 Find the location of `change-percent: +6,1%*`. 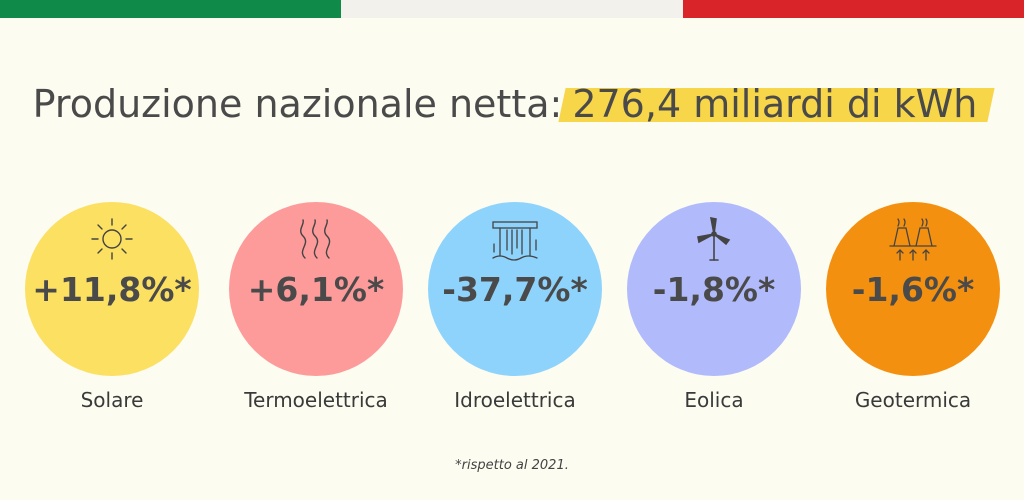

change-percent: +6,1%* is located at coordinates (316, 289).